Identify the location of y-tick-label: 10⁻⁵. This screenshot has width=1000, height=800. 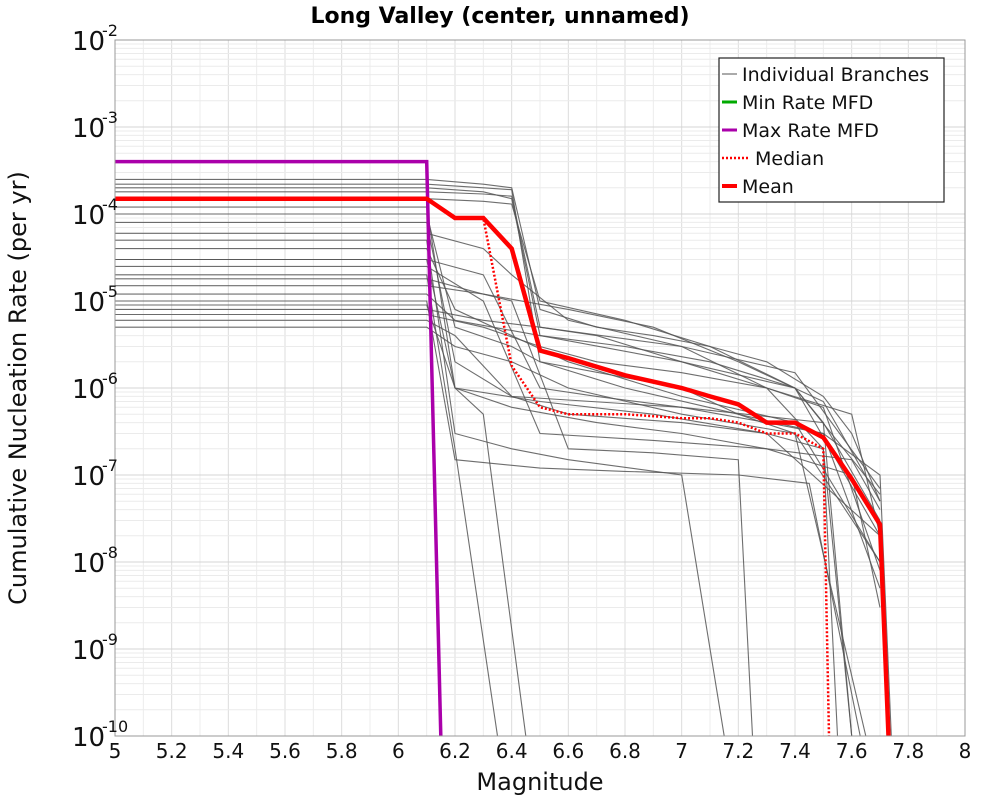
(95, 300).